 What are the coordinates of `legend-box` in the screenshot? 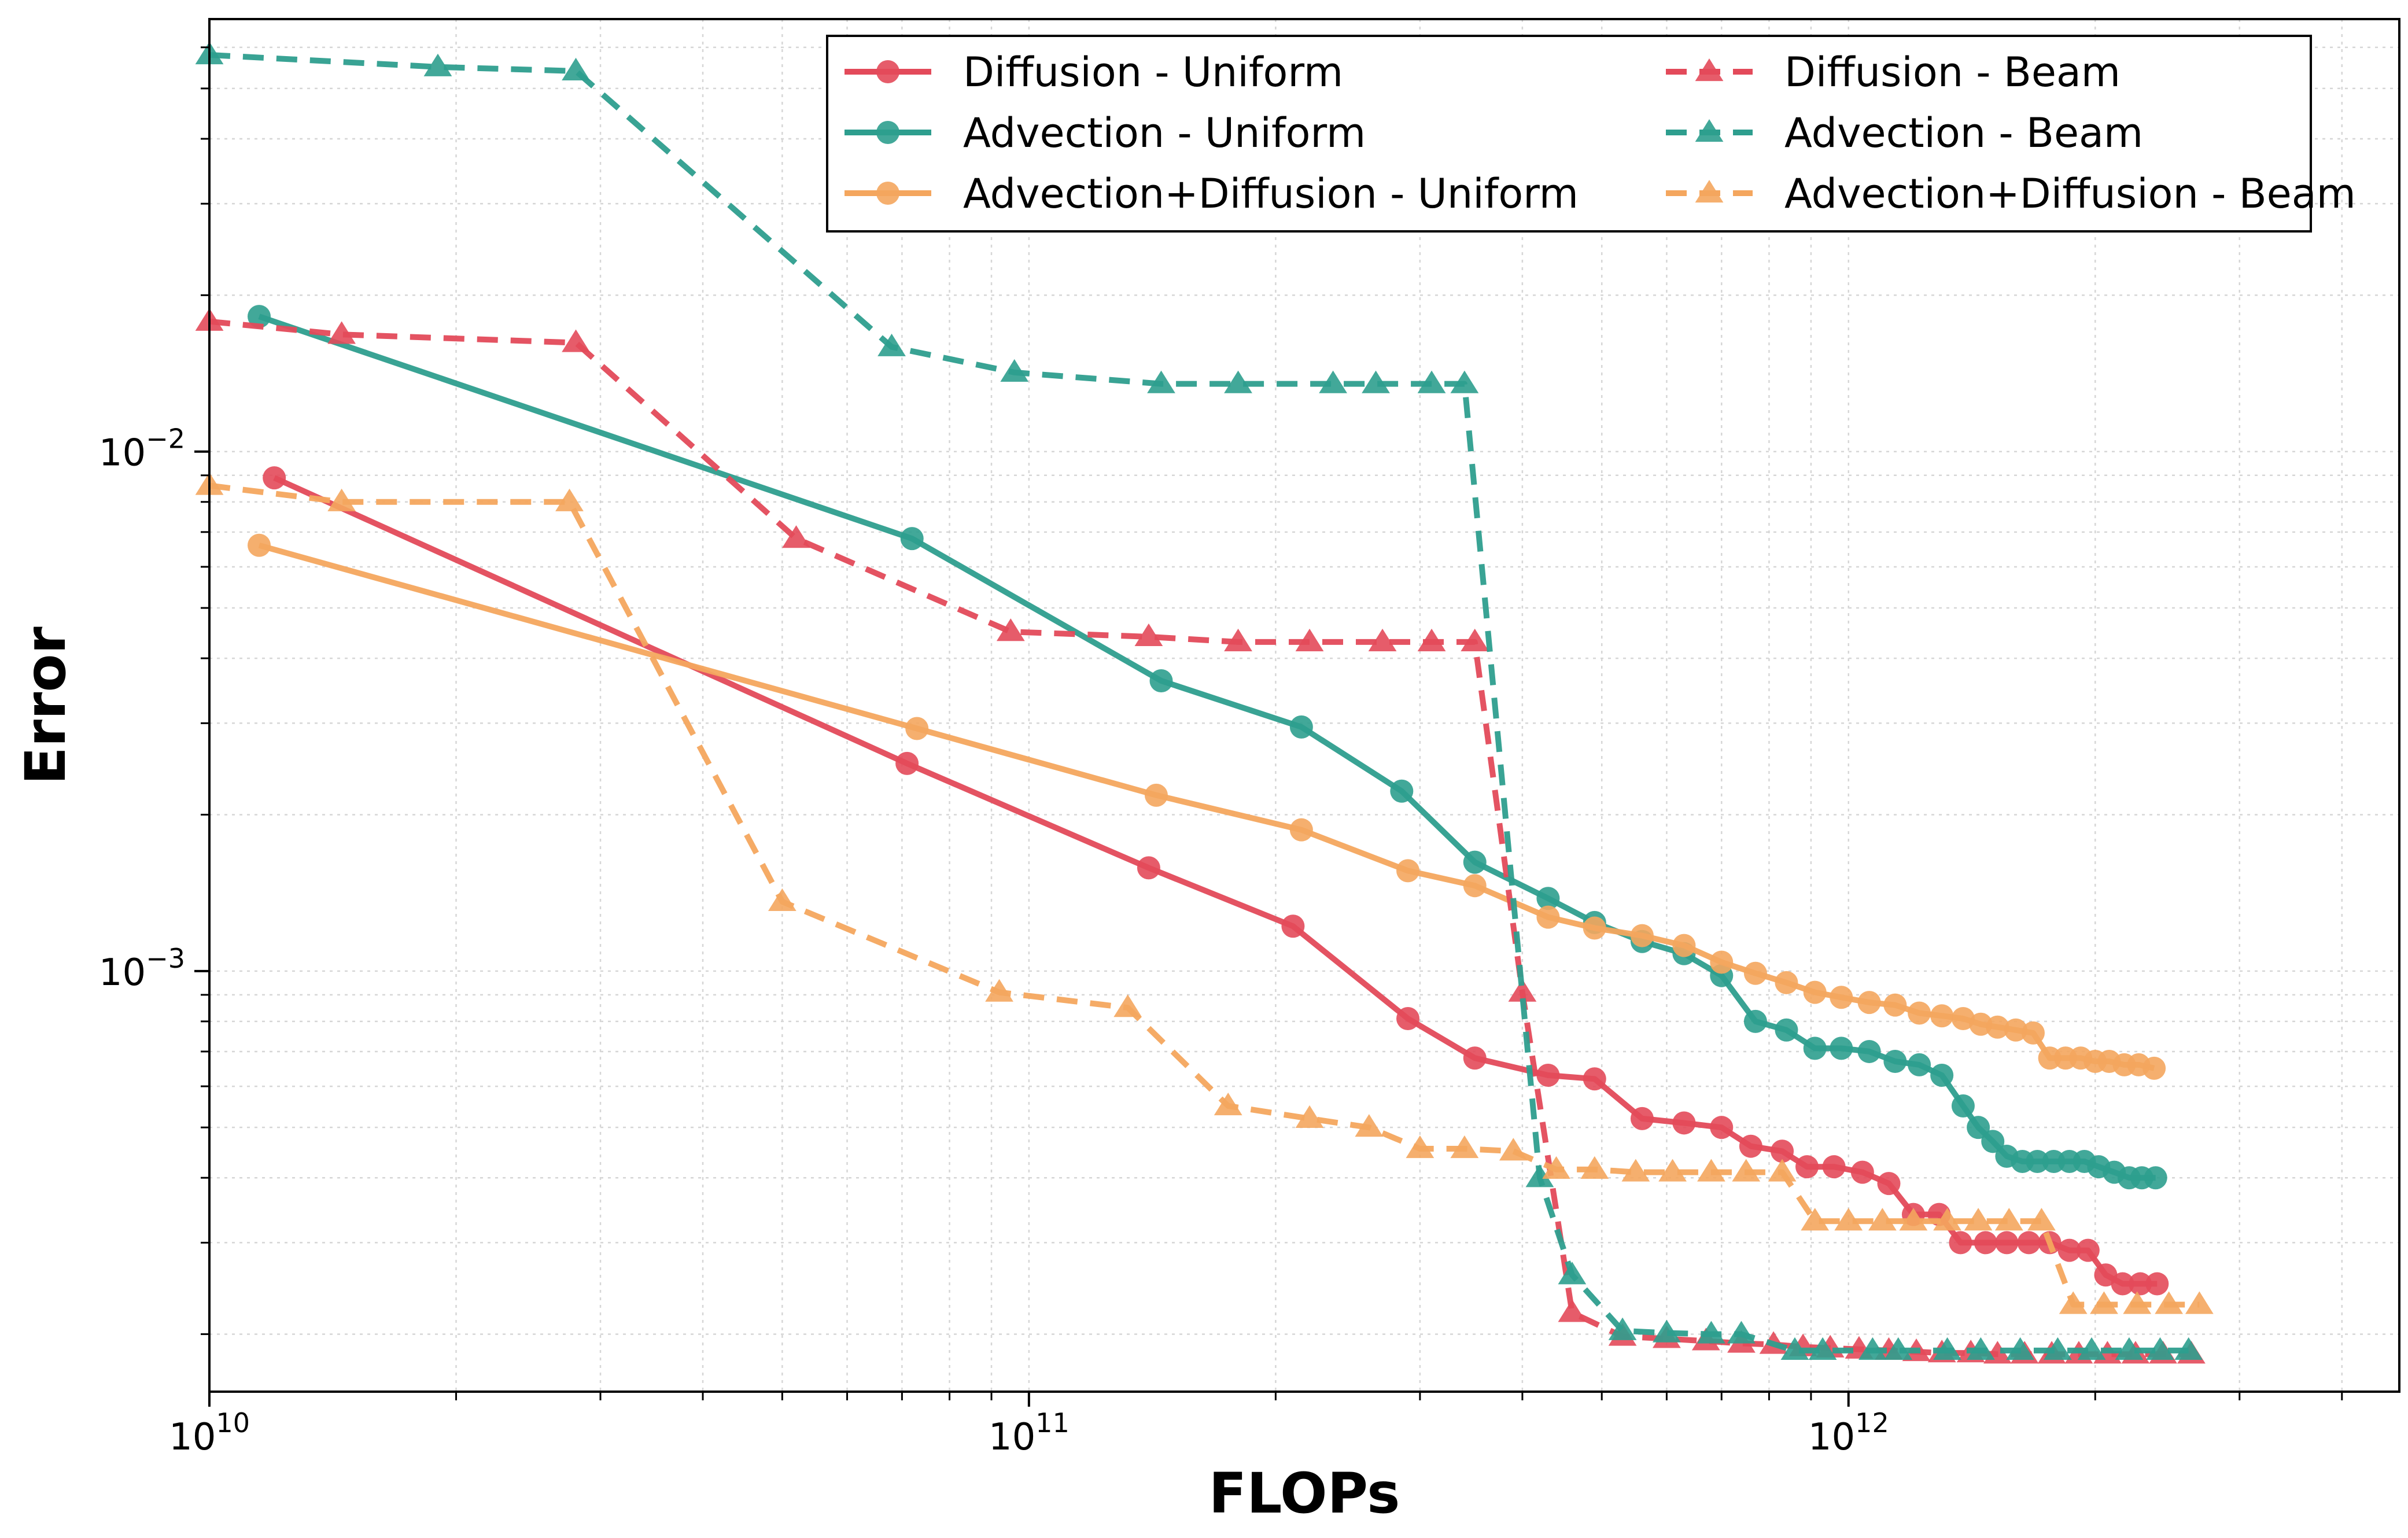 It's located at (1569, 134).